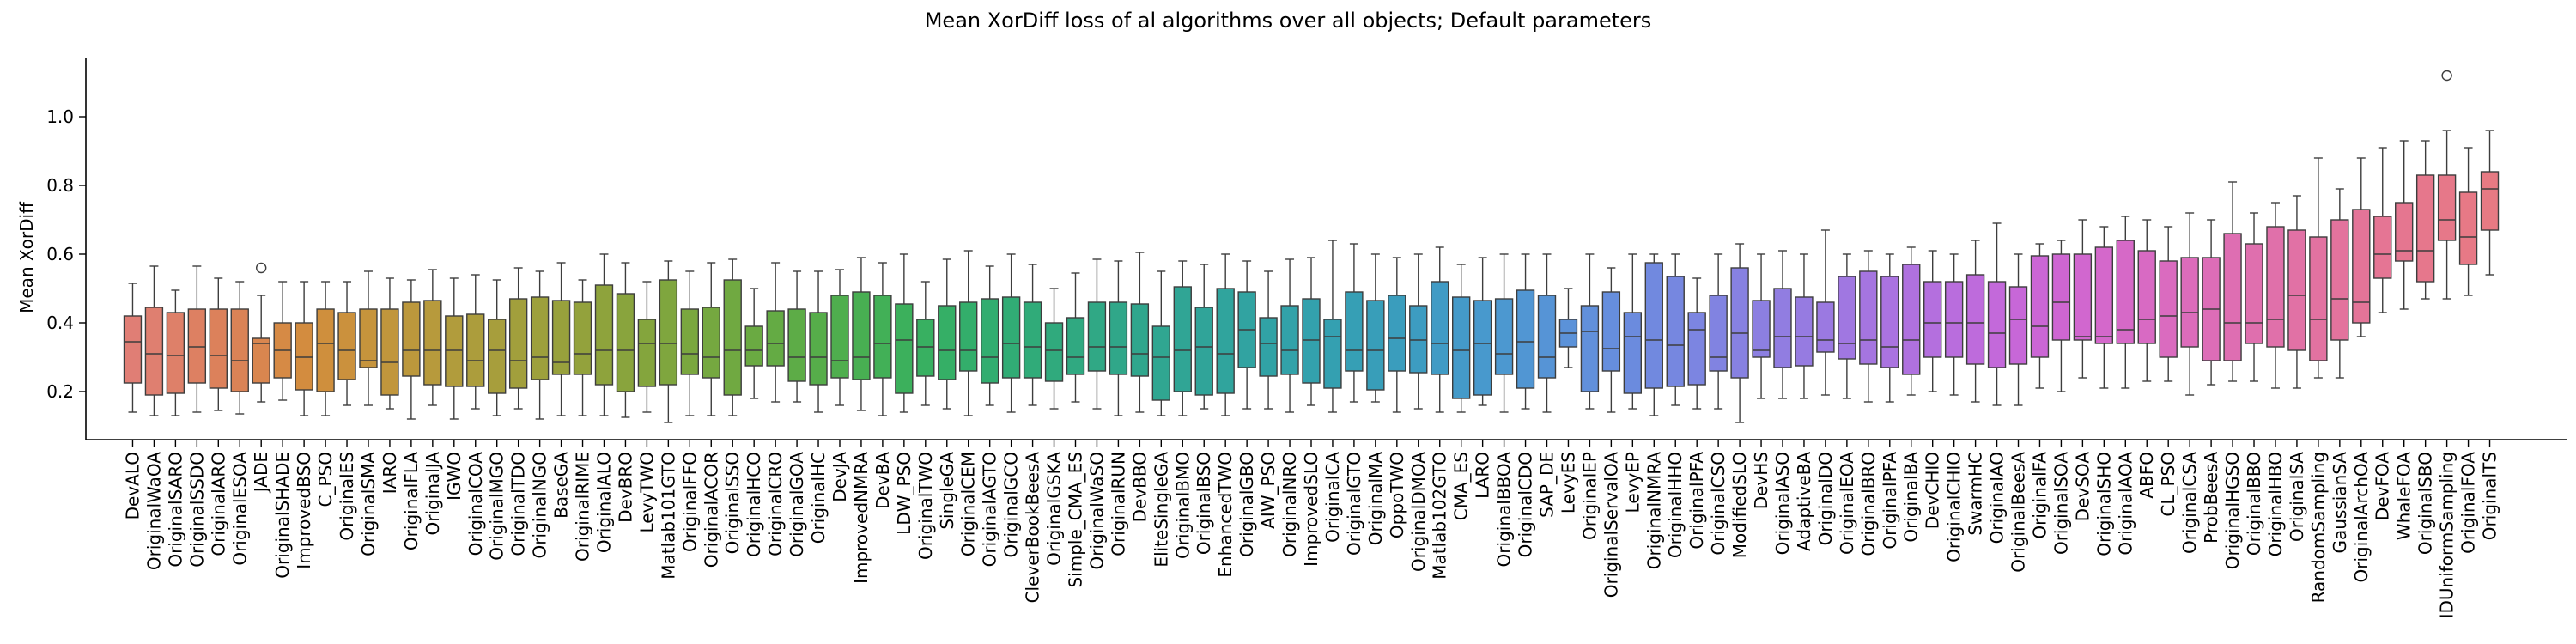  Describe the element at coordinates (2297, 497) in the screenshot. I see `x-tick-label: OriginalSA` at that location.